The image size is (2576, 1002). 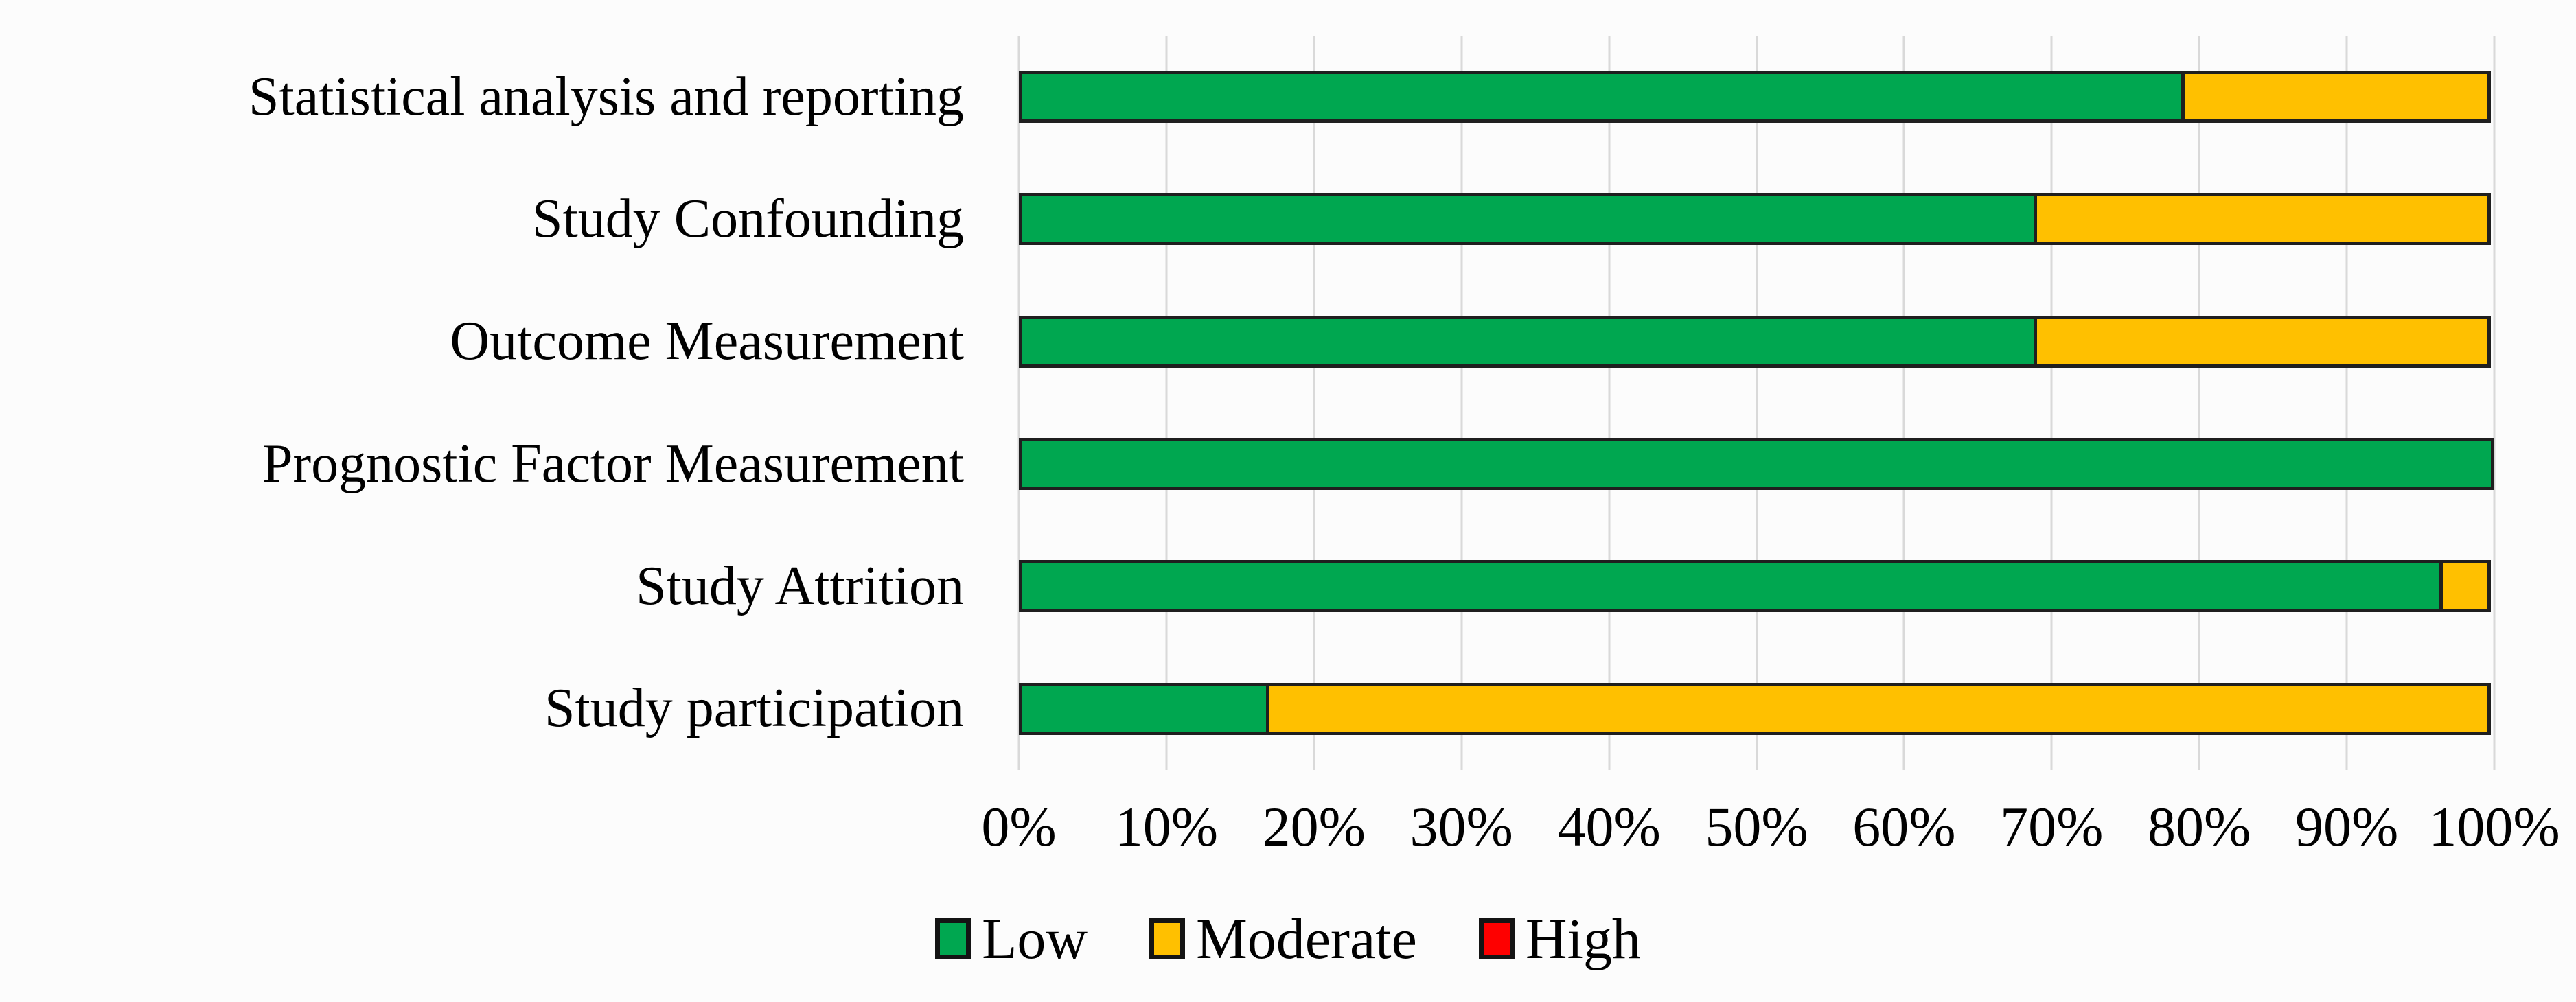 What do you see at coordinates (1757, 827) in the screenshot?
I see `x-tick-label: 50%` at bounding box center [1757, 827].